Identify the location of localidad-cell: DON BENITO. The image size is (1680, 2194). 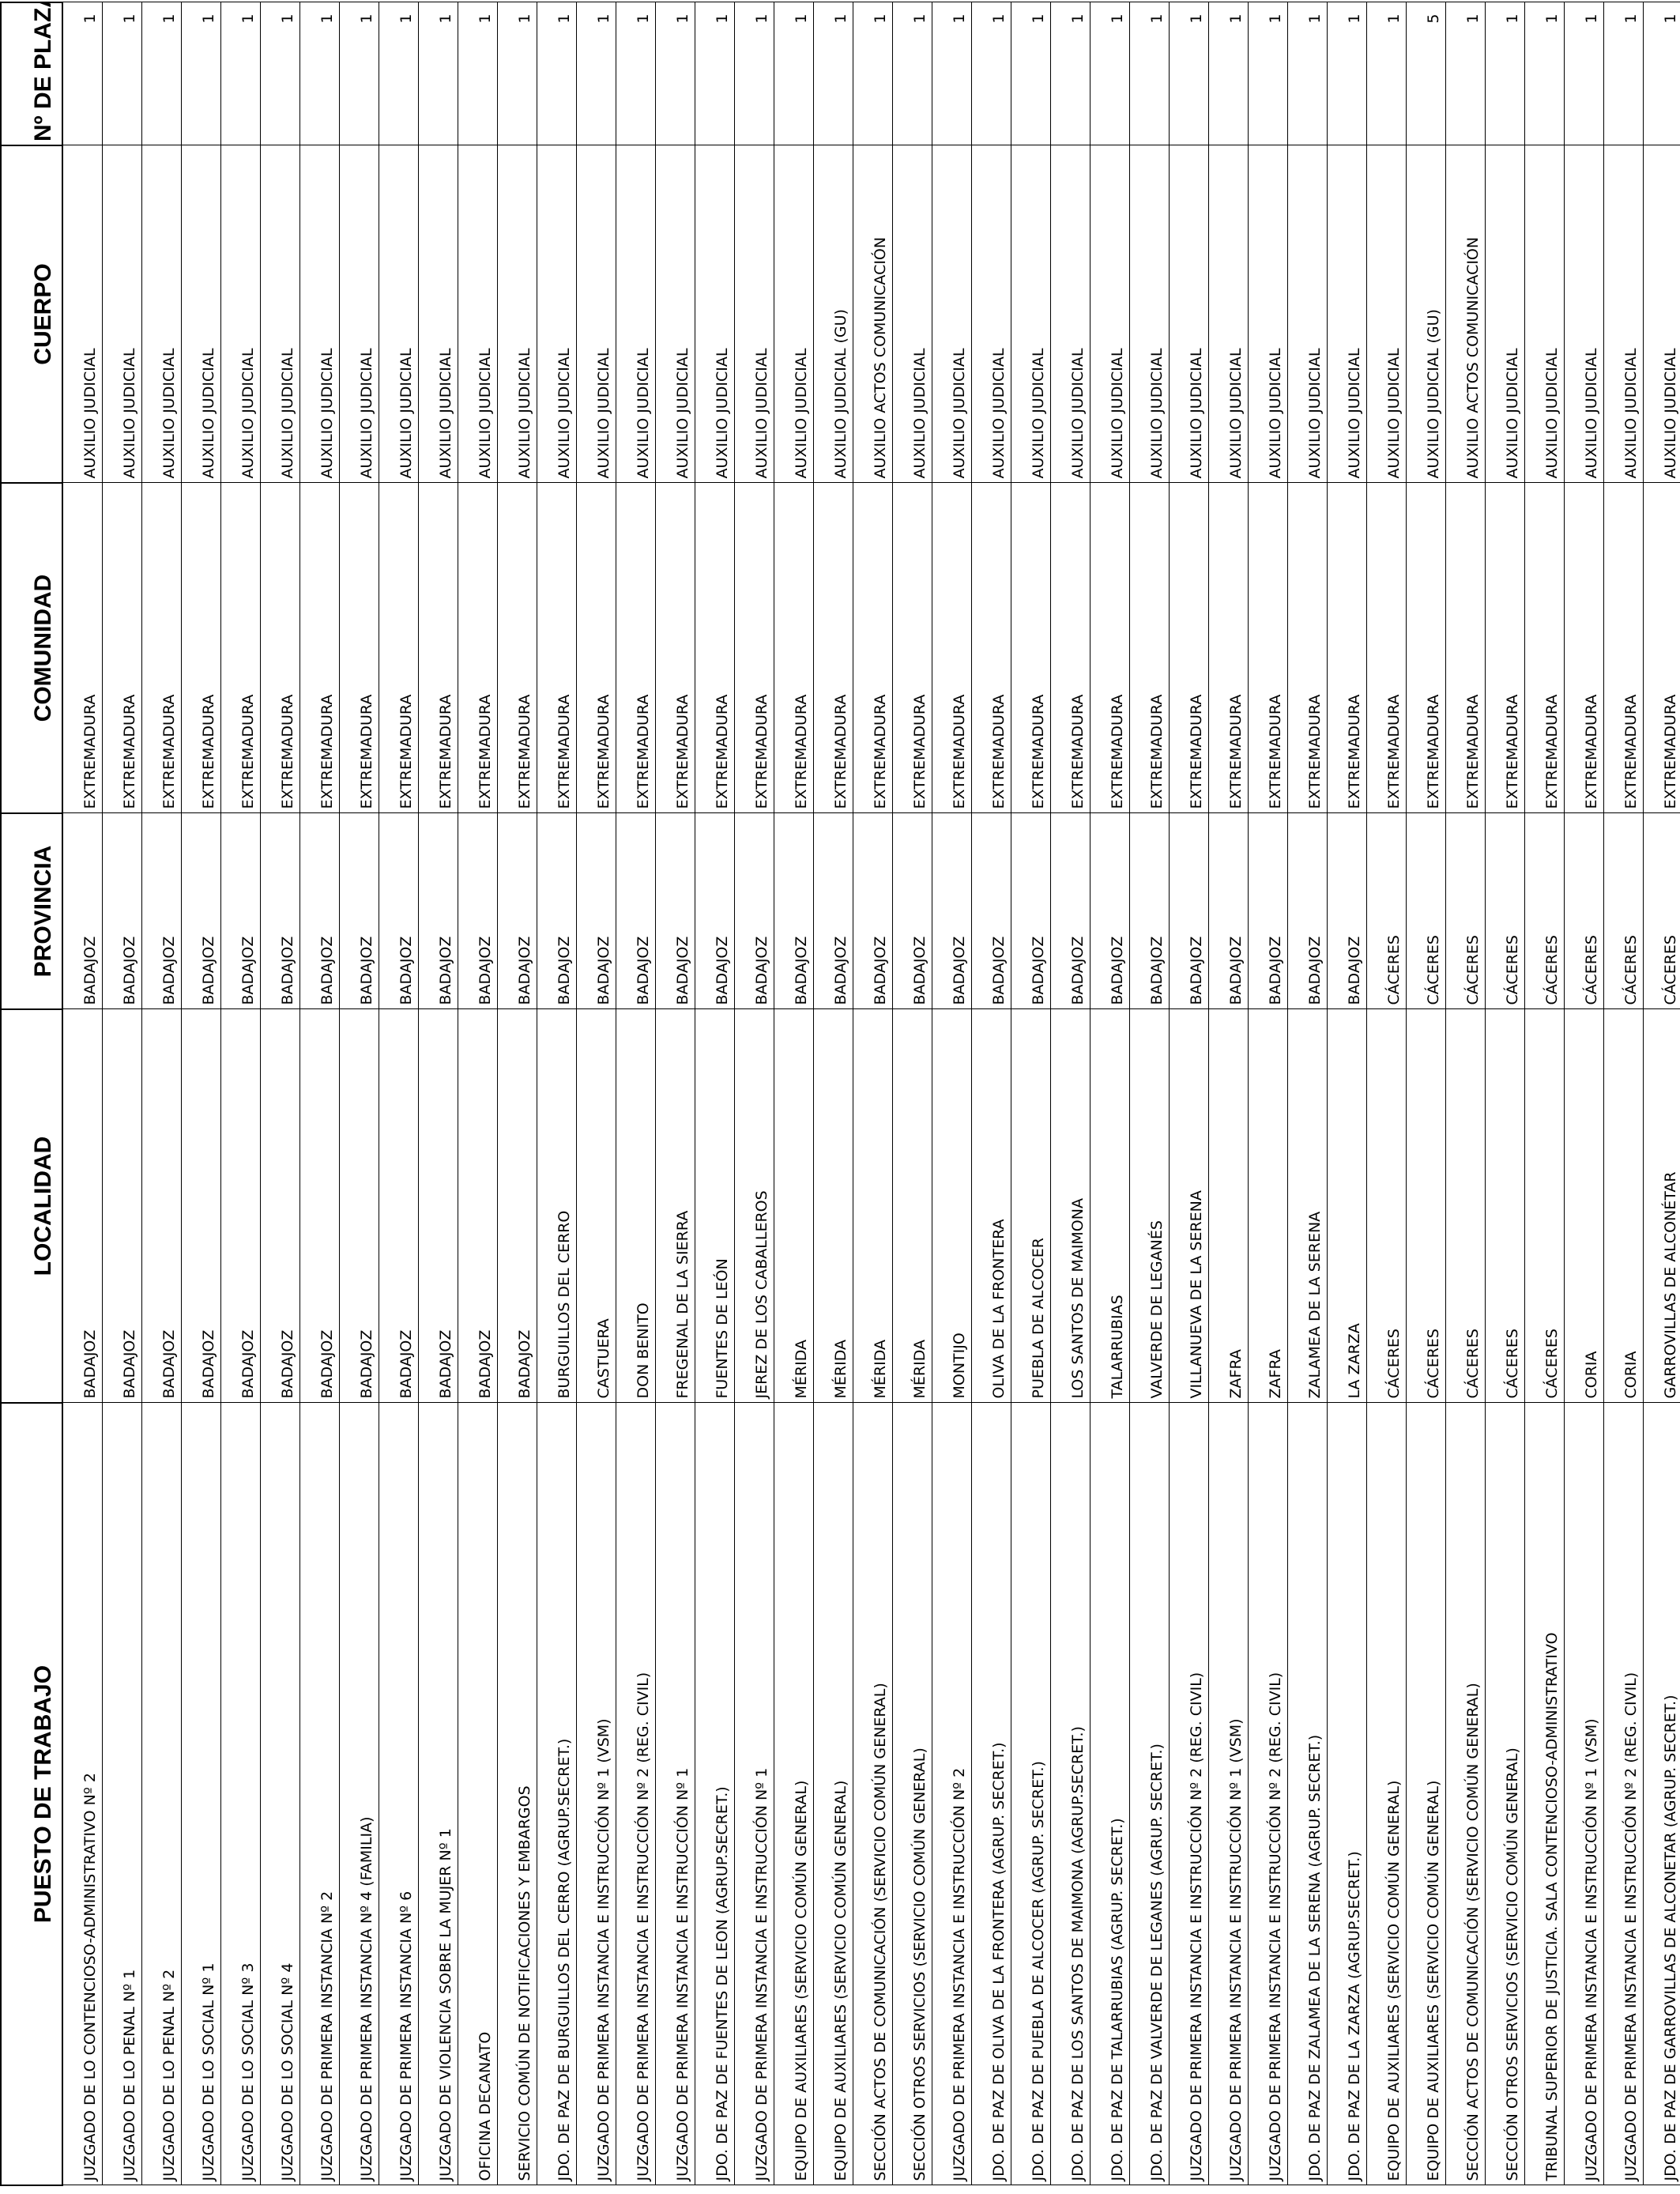
(636, 1206).